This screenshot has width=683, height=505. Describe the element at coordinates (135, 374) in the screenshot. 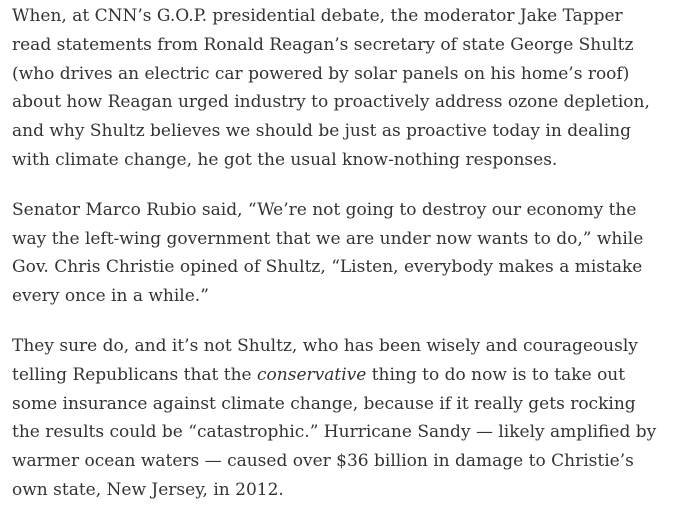

I see `text-segment: telling Republicans that the` at that location.